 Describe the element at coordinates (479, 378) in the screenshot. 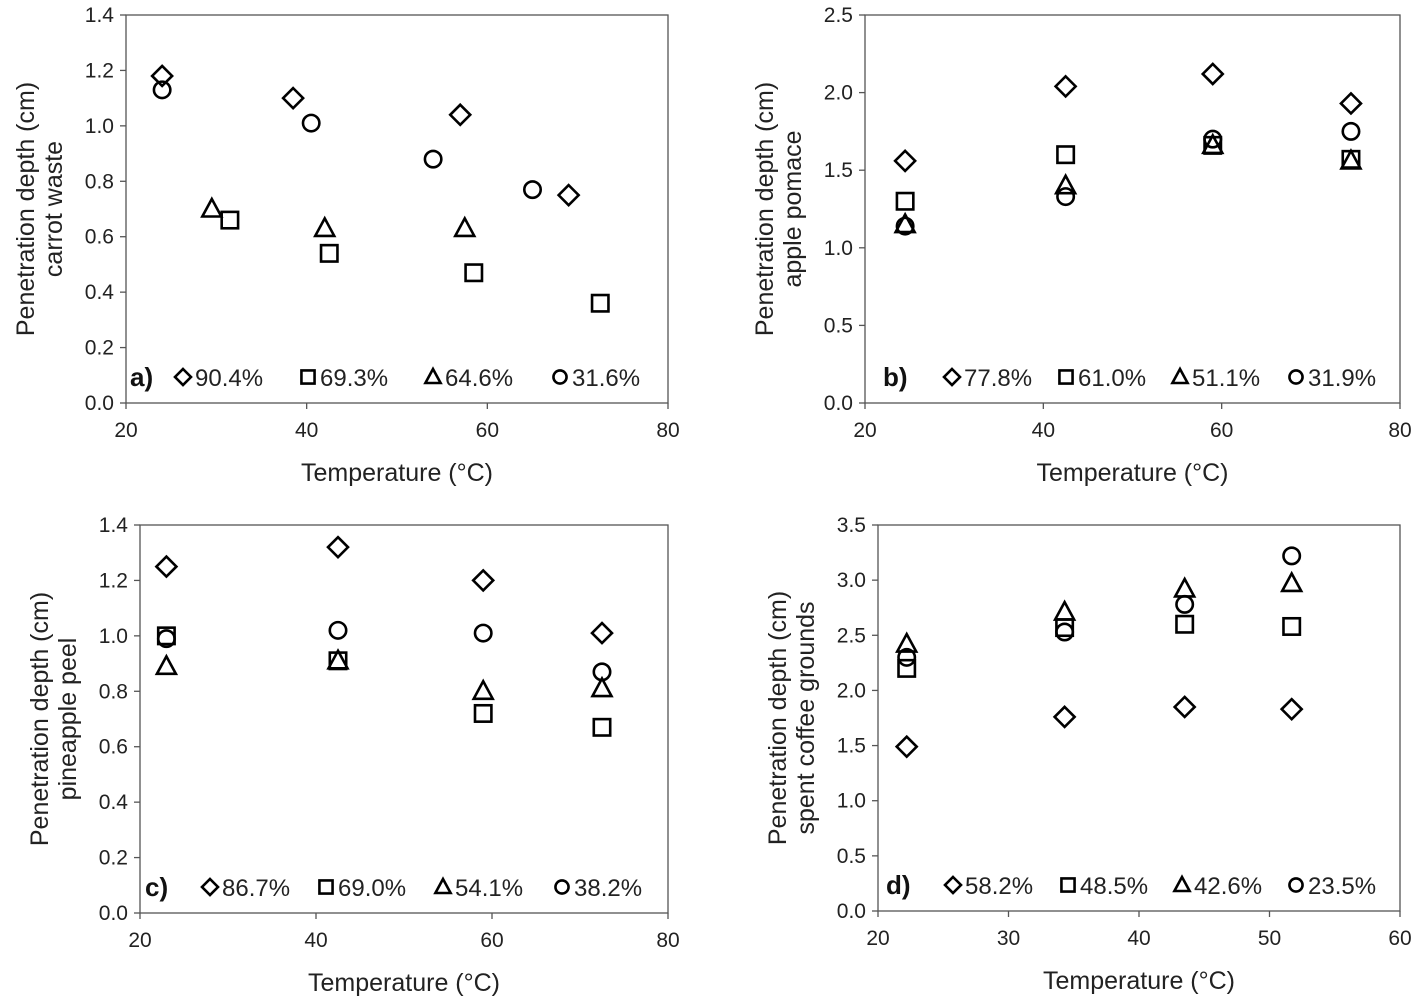

I see `legend-label: 64.6%` at that location.